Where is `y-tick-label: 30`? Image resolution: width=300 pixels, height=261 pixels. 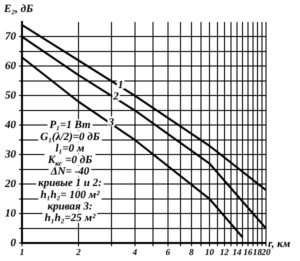
y-tick-label: 30 is located at coordinates (10, 154).